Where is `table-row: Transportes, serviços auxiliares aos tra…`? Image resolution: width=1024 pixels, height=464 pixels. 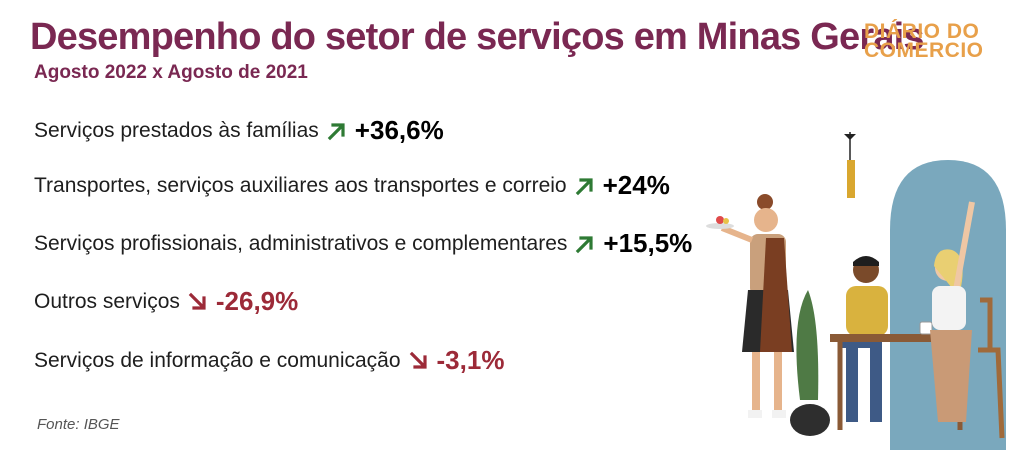 table-row: Transportes, serviços auxiliares aos tra… is located at coordinates (352, 185).